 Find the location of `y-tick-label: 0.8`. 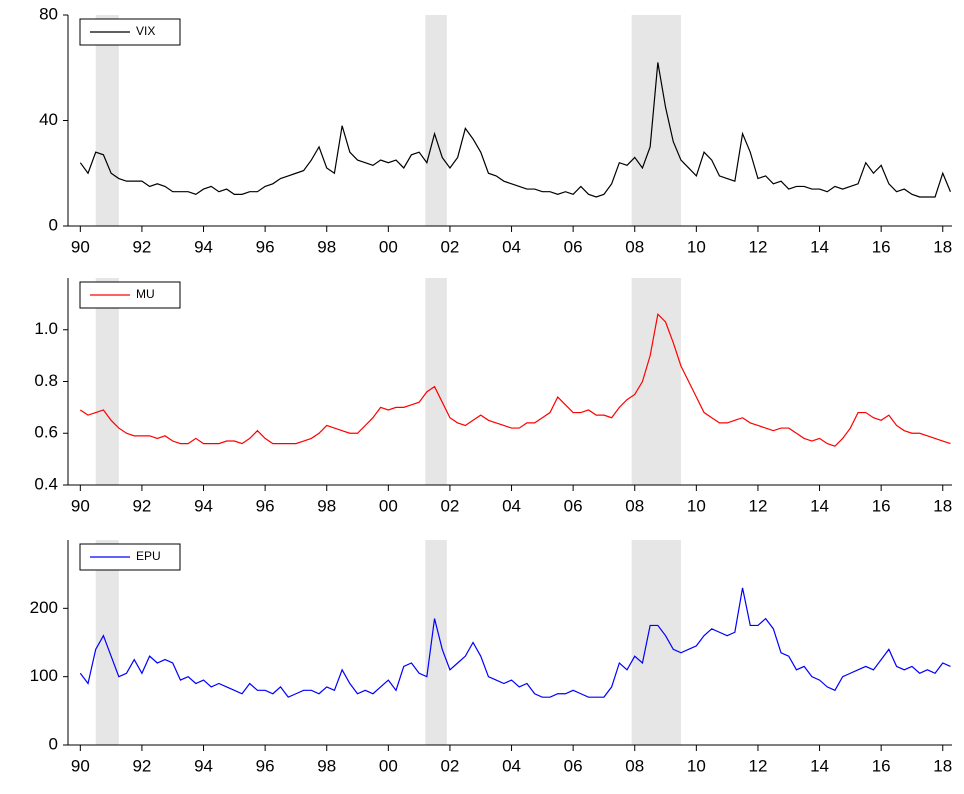

y-tick-label: 0.8 is located at coordinates (46, 380).